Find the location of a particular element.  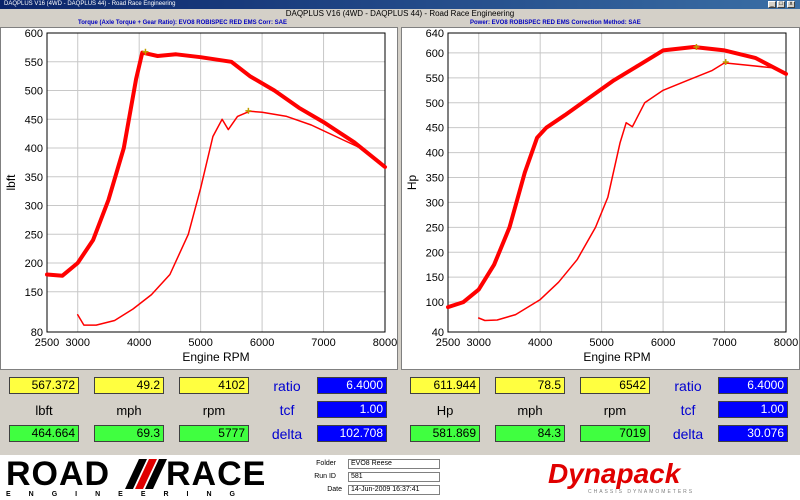

logo-road-text: ROAD is located at coordinates (58, 474).